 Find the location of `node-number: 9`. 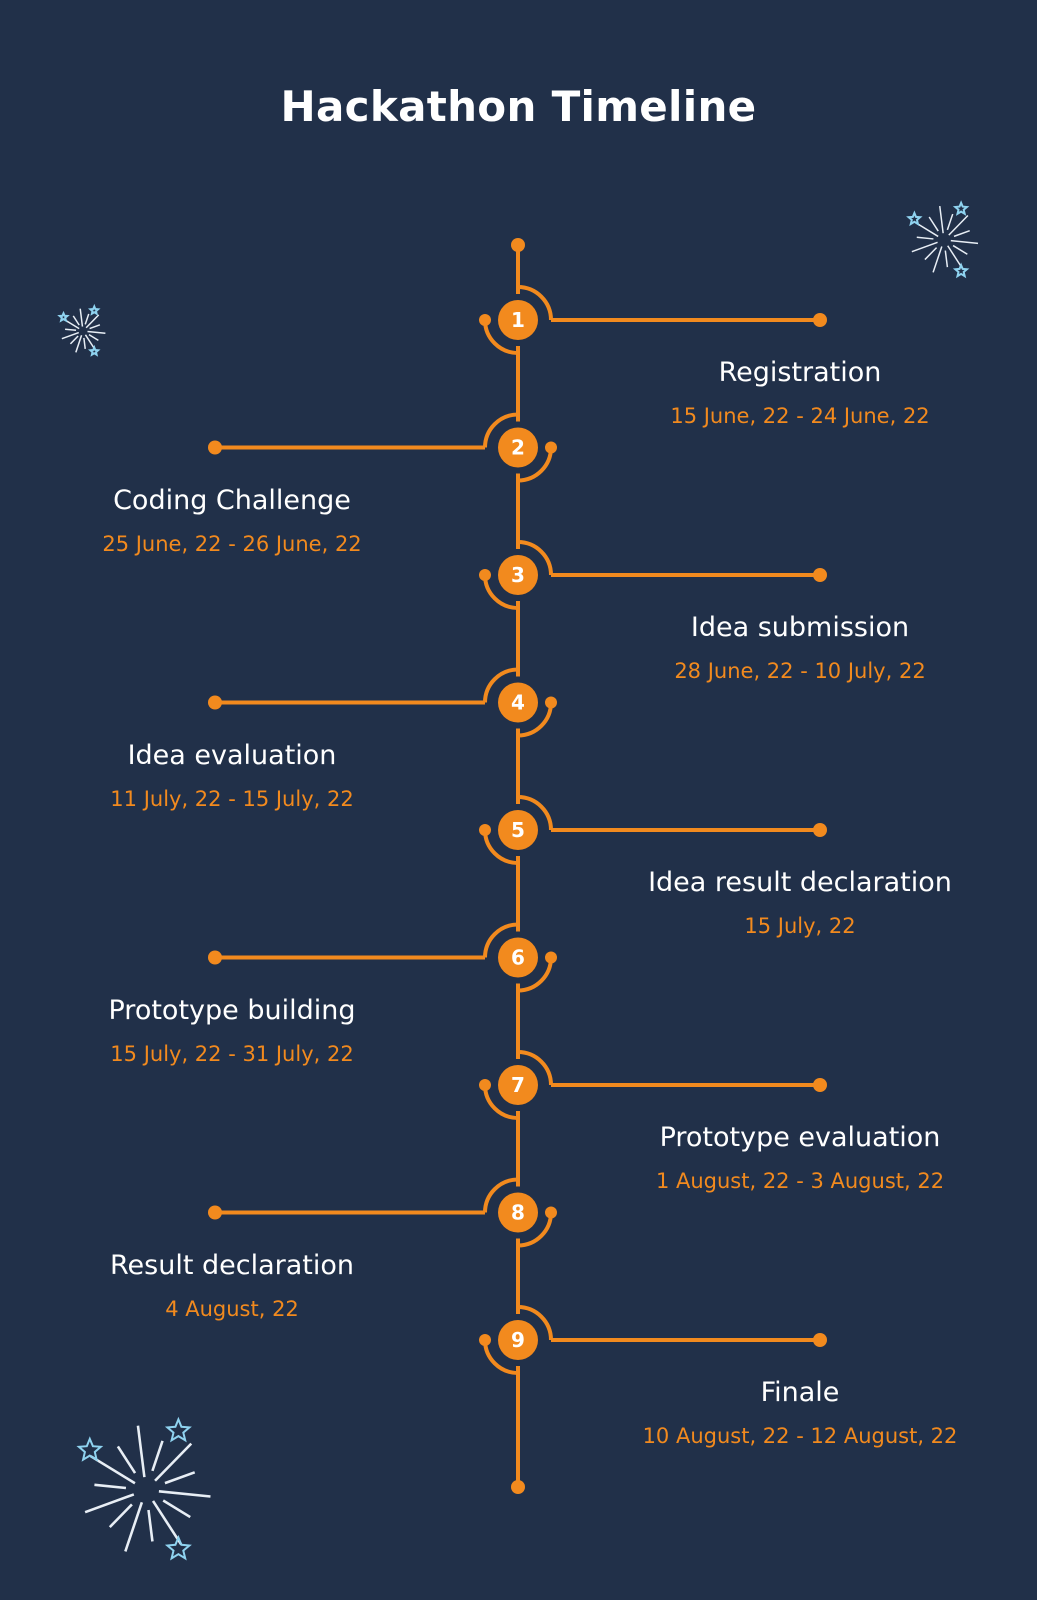

node-number: 9 is located at coordinates (518, 1340).